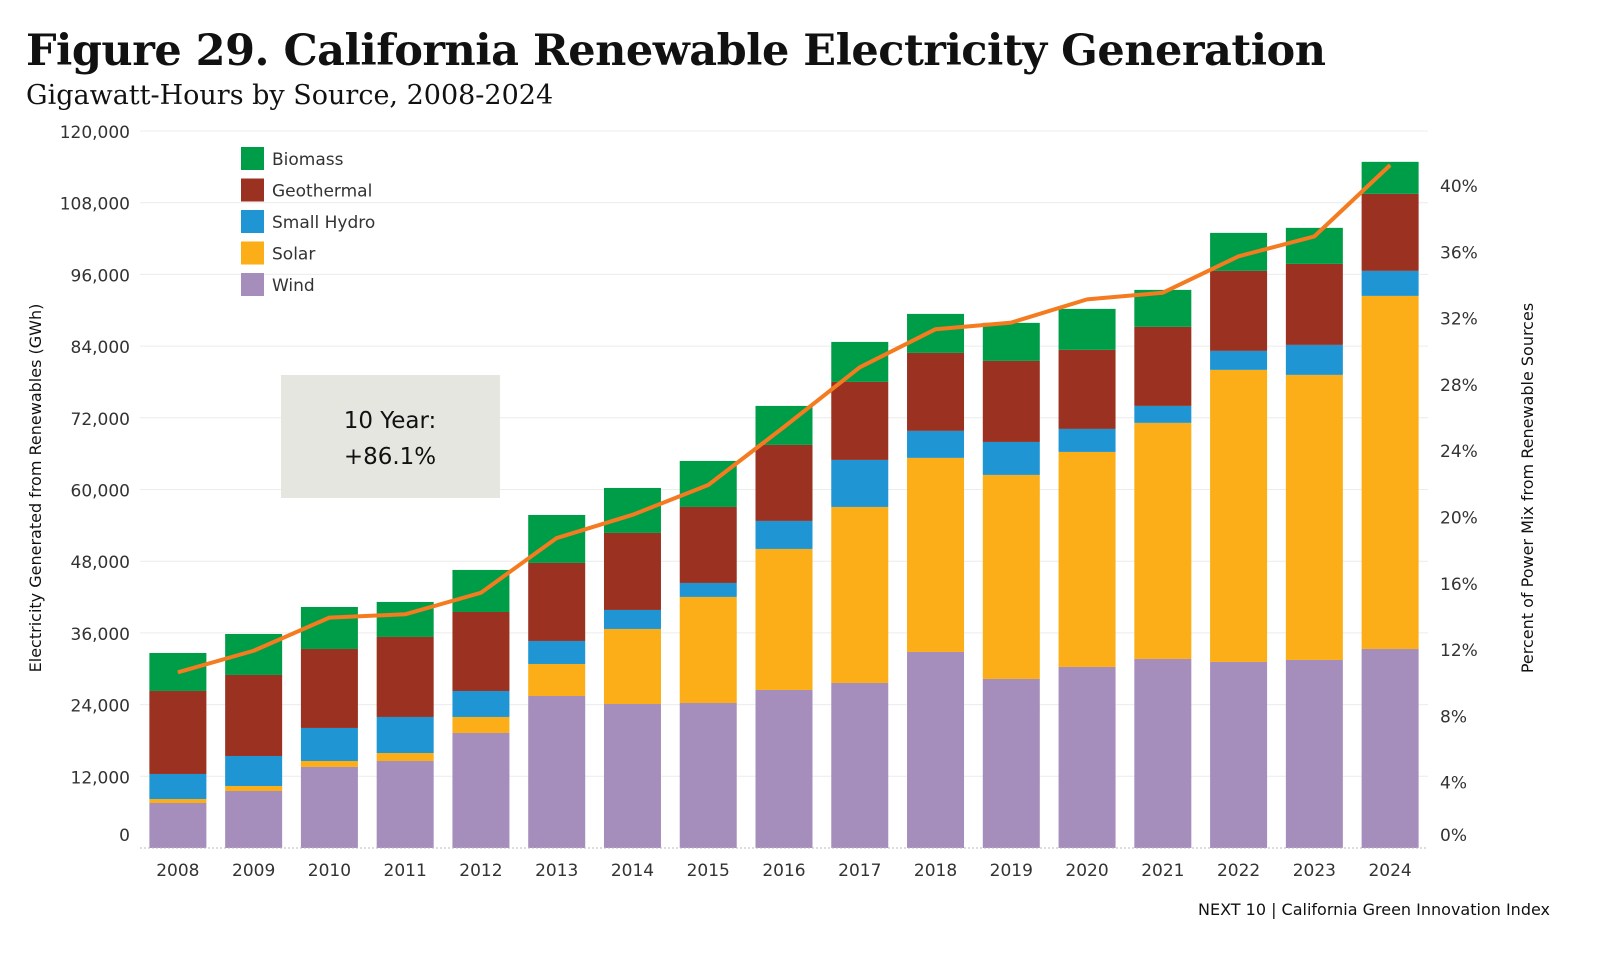 This screenshot has width=1598, height=958. I want to click on legend-label: Solar, so click(293, 255).